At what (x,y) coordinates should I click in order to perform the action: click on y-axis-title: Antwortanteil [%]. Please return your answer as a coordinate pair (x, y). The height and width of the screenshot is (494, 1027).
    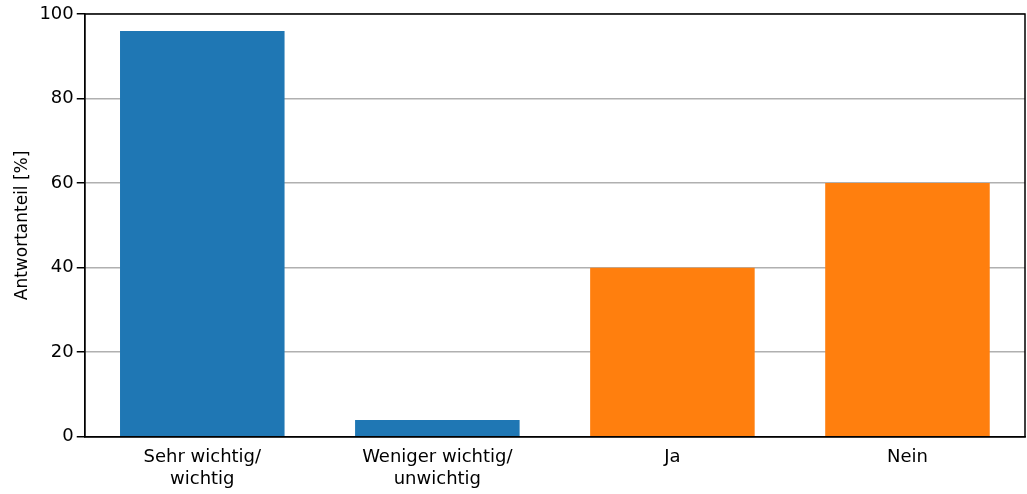
    Looking at the image, I should click on (20, 225).